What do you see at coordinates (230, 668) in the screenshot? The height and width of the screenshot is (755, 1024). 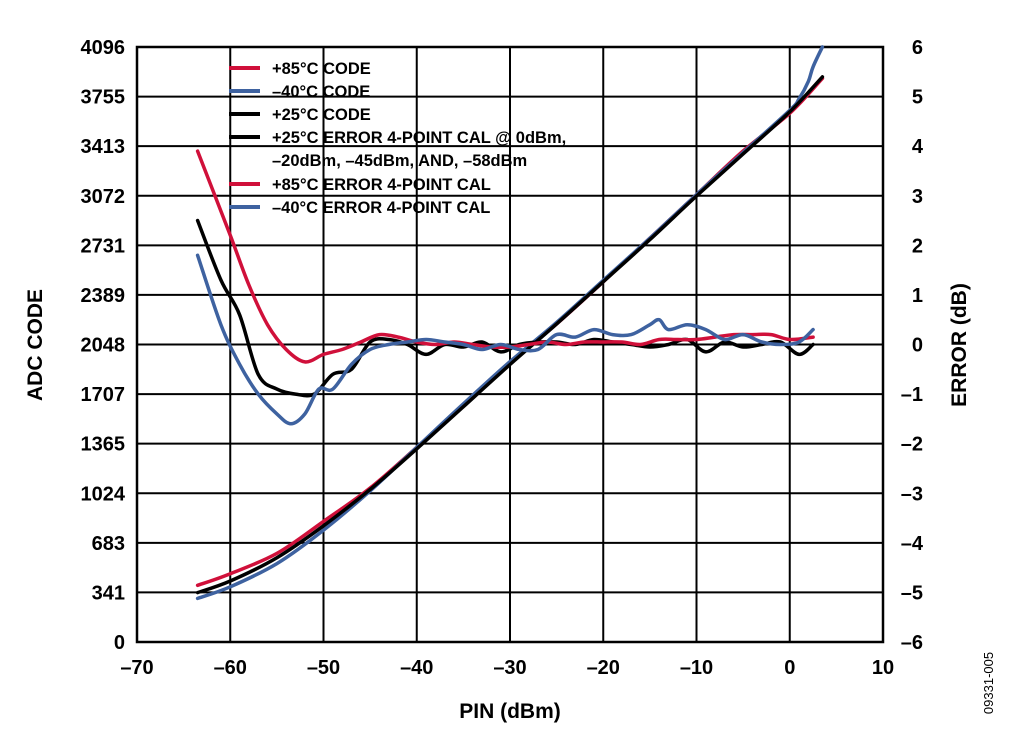 I see `x-tick-label: –60` at bounding box center [230, 668].